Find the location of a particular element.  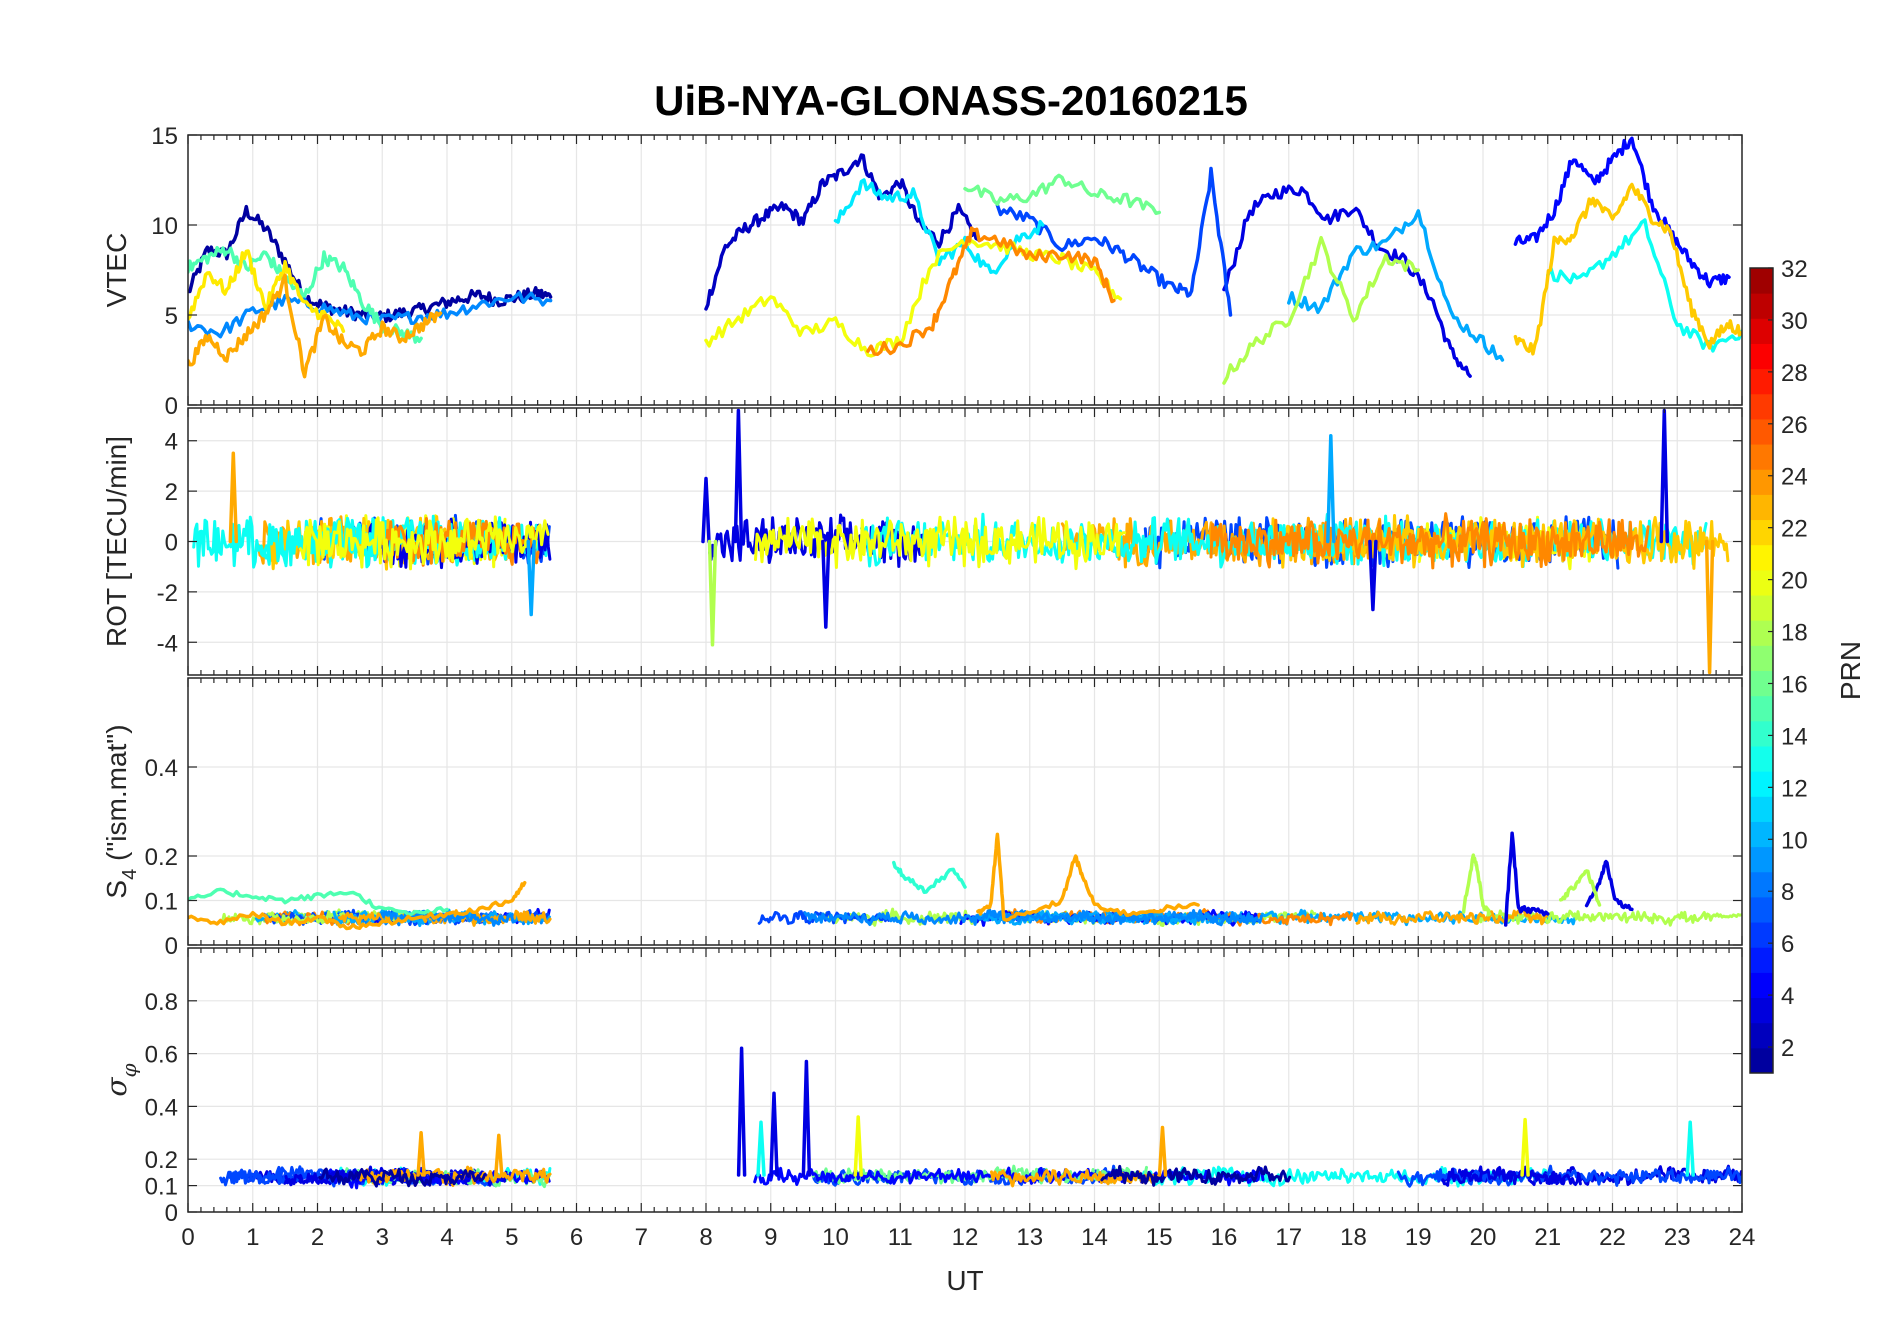

y-tick-label: 2 is located at coordinates (171, 492).